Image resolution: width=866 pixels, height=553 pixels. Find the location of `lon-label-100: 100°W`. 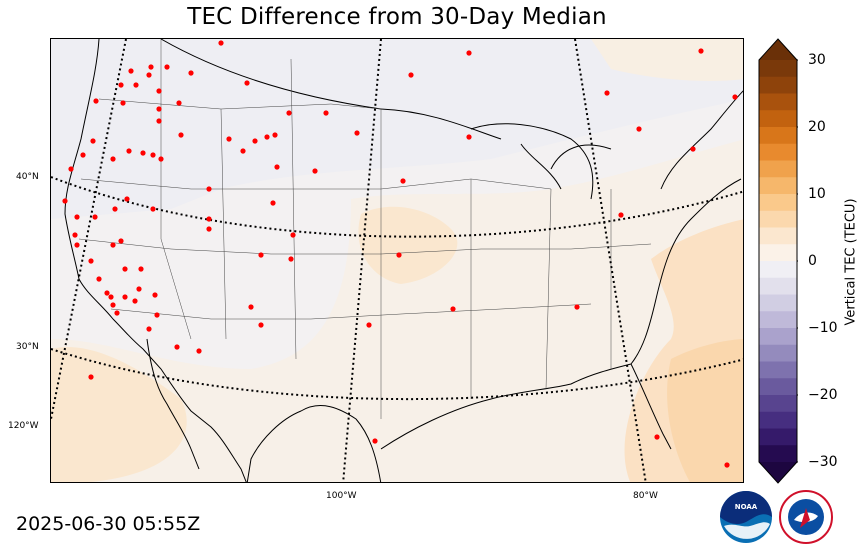

lon-label-100: 100°W is located at coordinates (341, 496).